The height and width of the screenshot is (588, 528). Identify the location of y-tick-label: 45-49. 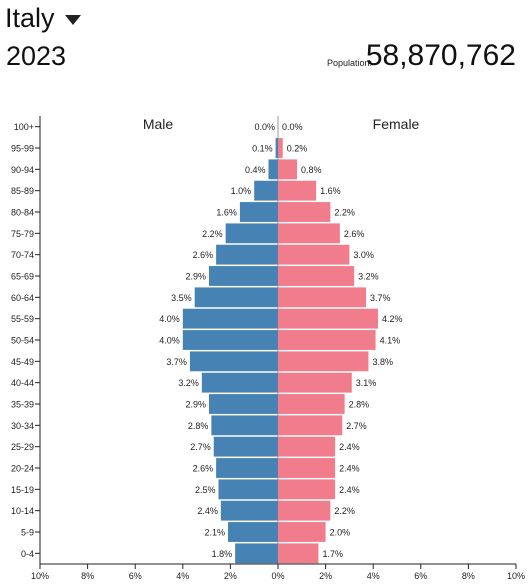
(22, 362).